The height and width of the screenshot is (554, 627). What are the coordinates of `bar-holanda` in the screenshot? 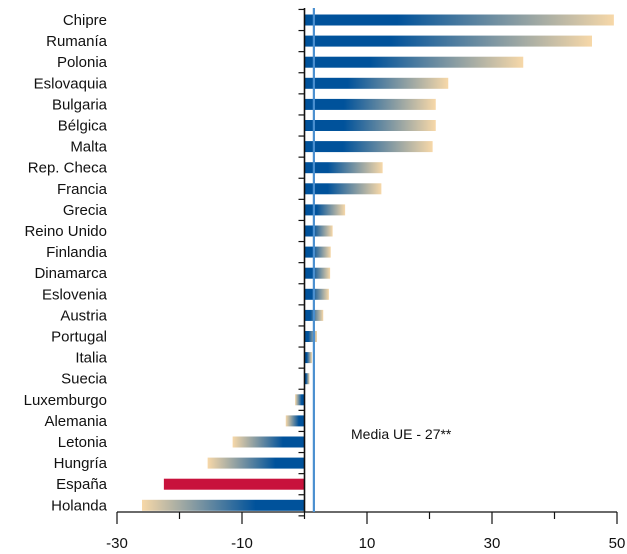 It's located at (223, 505).